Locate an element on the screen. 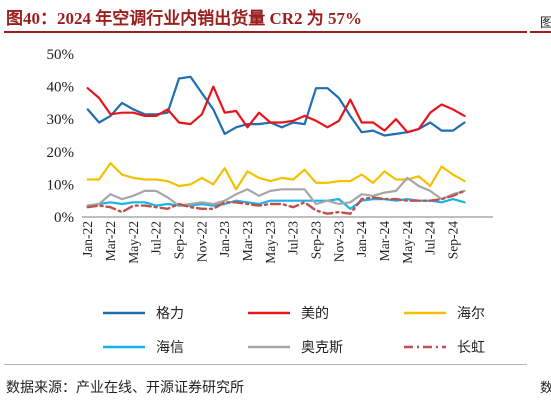 The height and width of the screenshot is (403, 551). x-tick-label: Jul-22 is located at coordinates (156, 238).